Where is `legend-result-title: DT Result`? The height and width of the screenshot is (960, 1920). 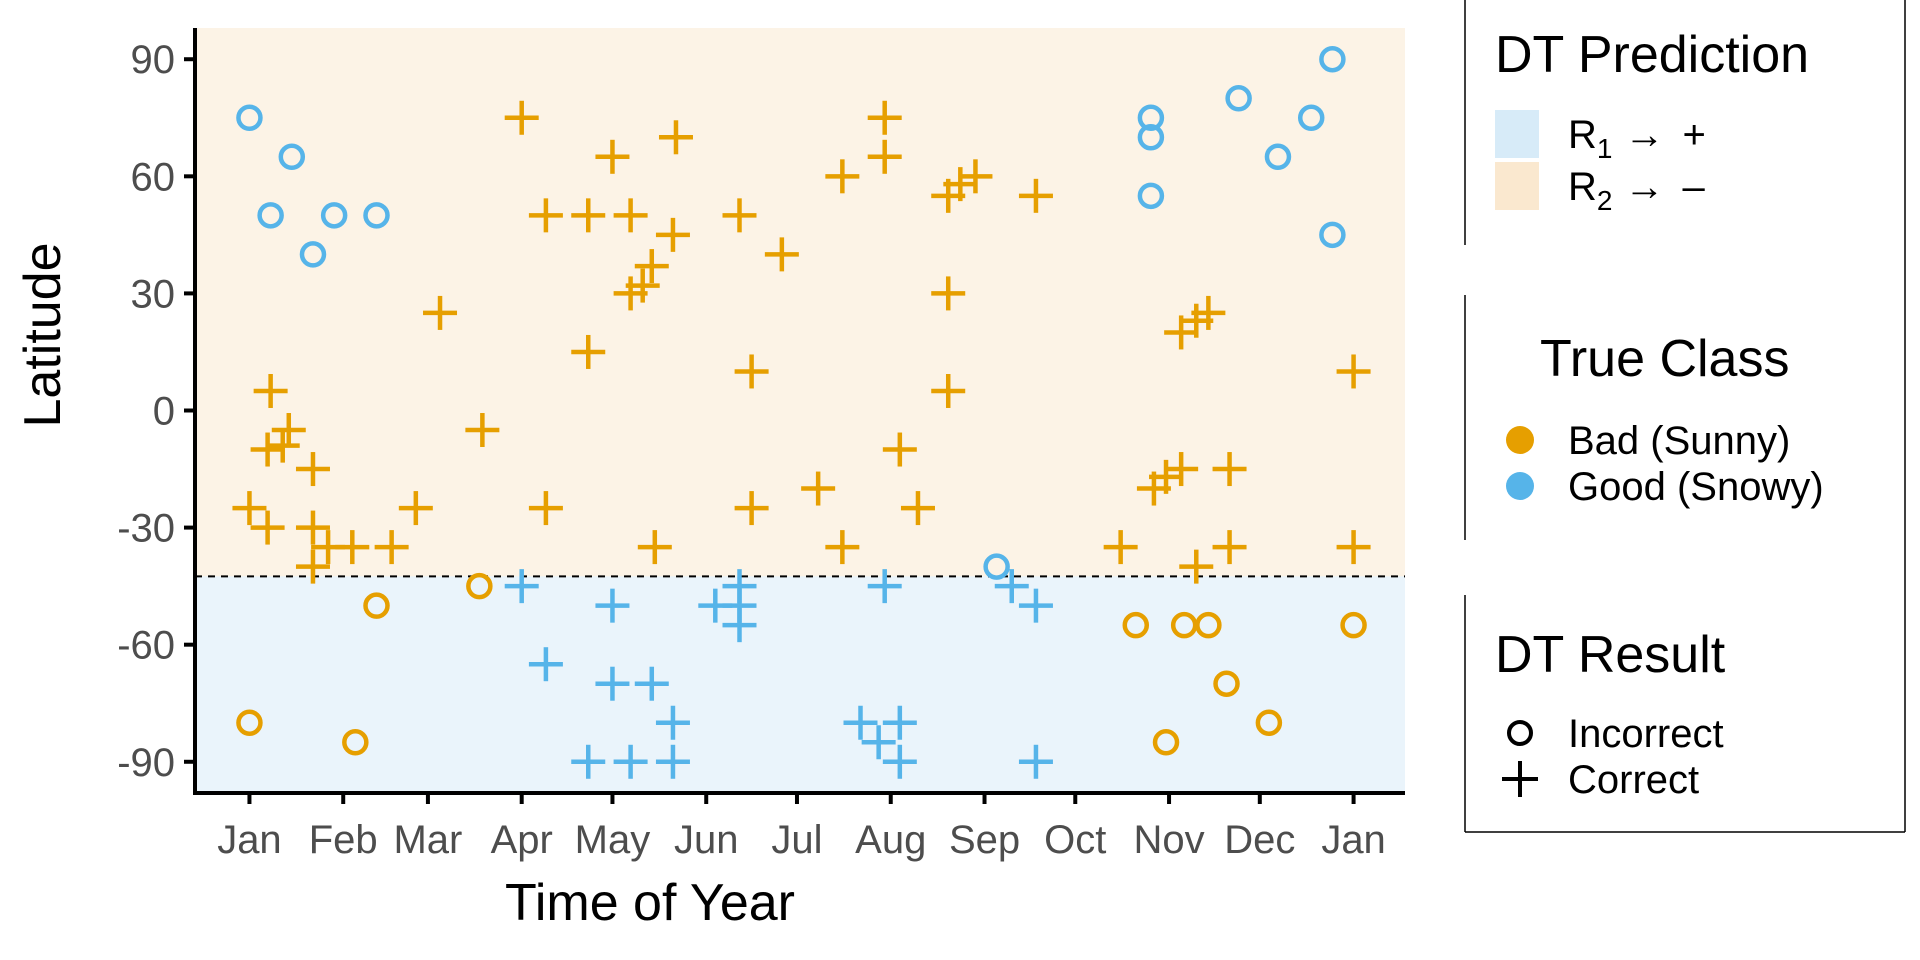
legend-result-title: DT Result is located at coordinates (1610, 655).